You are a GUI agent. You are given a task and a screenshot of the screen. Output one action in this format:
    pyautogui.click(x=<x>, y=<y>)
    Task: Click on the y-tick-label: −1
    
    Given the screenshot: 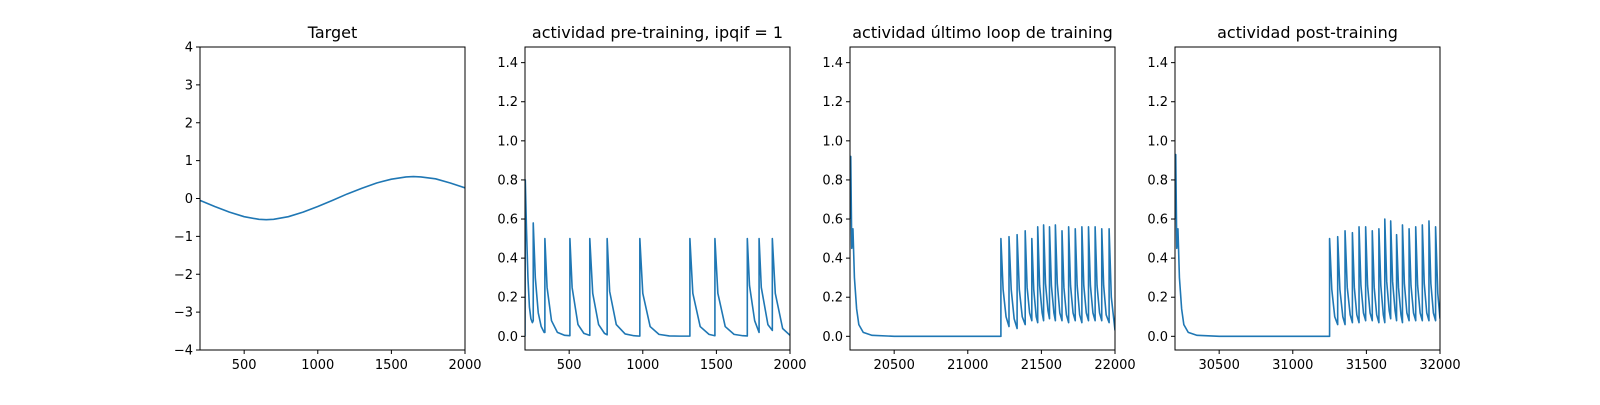 What is the action you would take?
    pyautogui.click(x=183, y=237)
    